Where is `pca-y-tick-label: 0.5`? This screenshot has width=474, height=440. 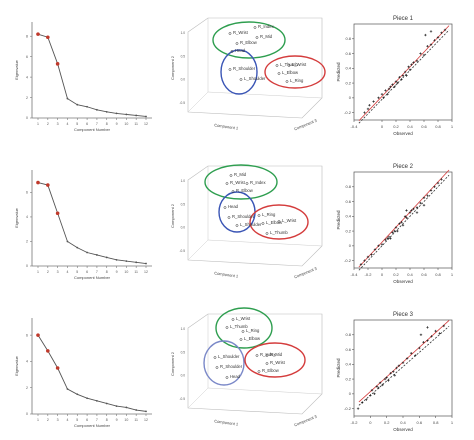
pca-y-tick-label: 0.5 is located at coordinates (183, 352).